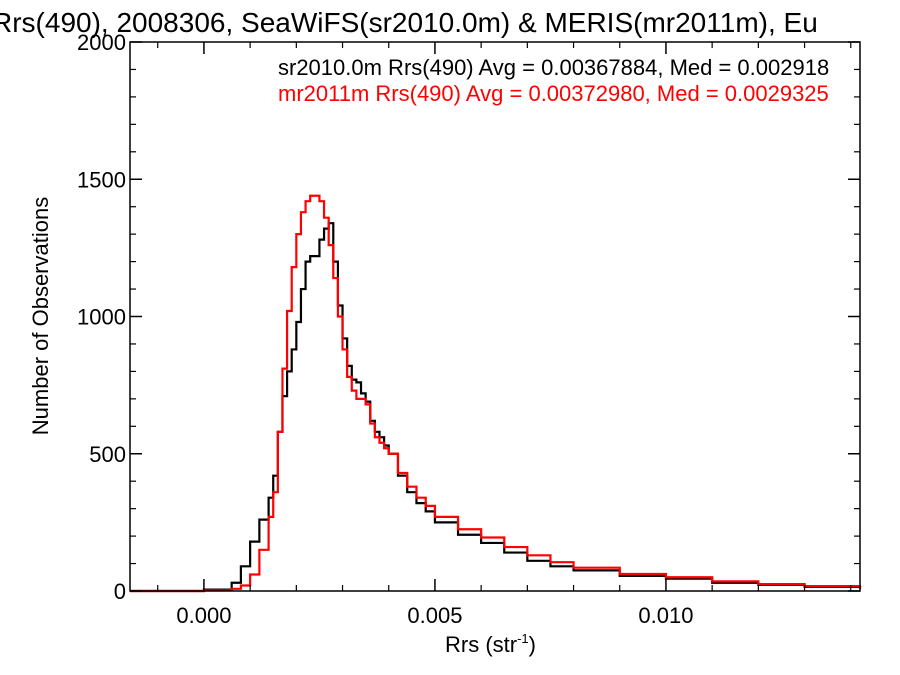  Describe the element at coordinates (203, 615) in the screenshot. I see `x-tick-label: 0.000` at that location.